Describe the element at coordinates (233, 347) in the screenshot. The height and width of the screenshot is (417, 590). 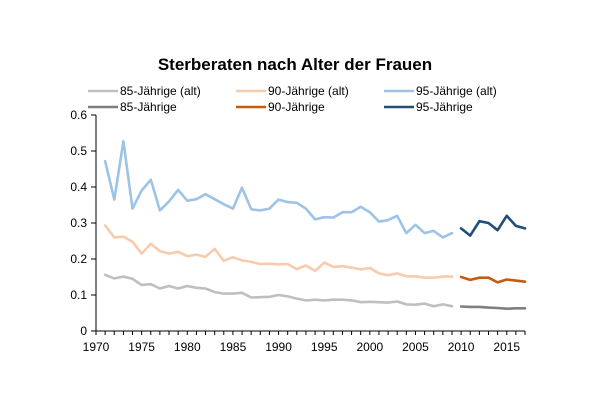
I see `x-tick-label: 1985` at that location.